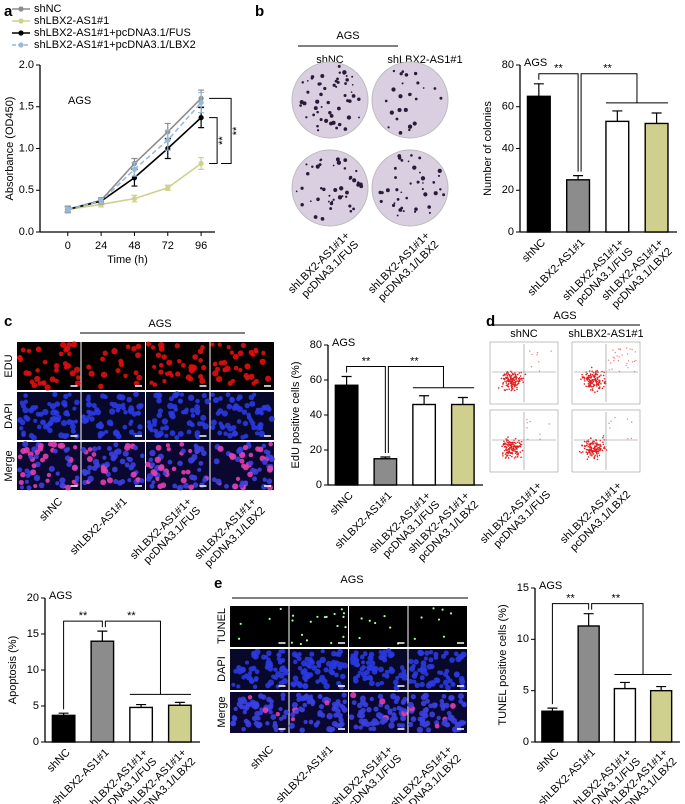 Image resolution: width=685 pixels, height=804 pixels. What do you see at coordinates (165, 533) in the screenshot?
I see `column-label: shLBX2-AS1#1+pcDNA3.1/FUS` at bounding box center [165, 533].